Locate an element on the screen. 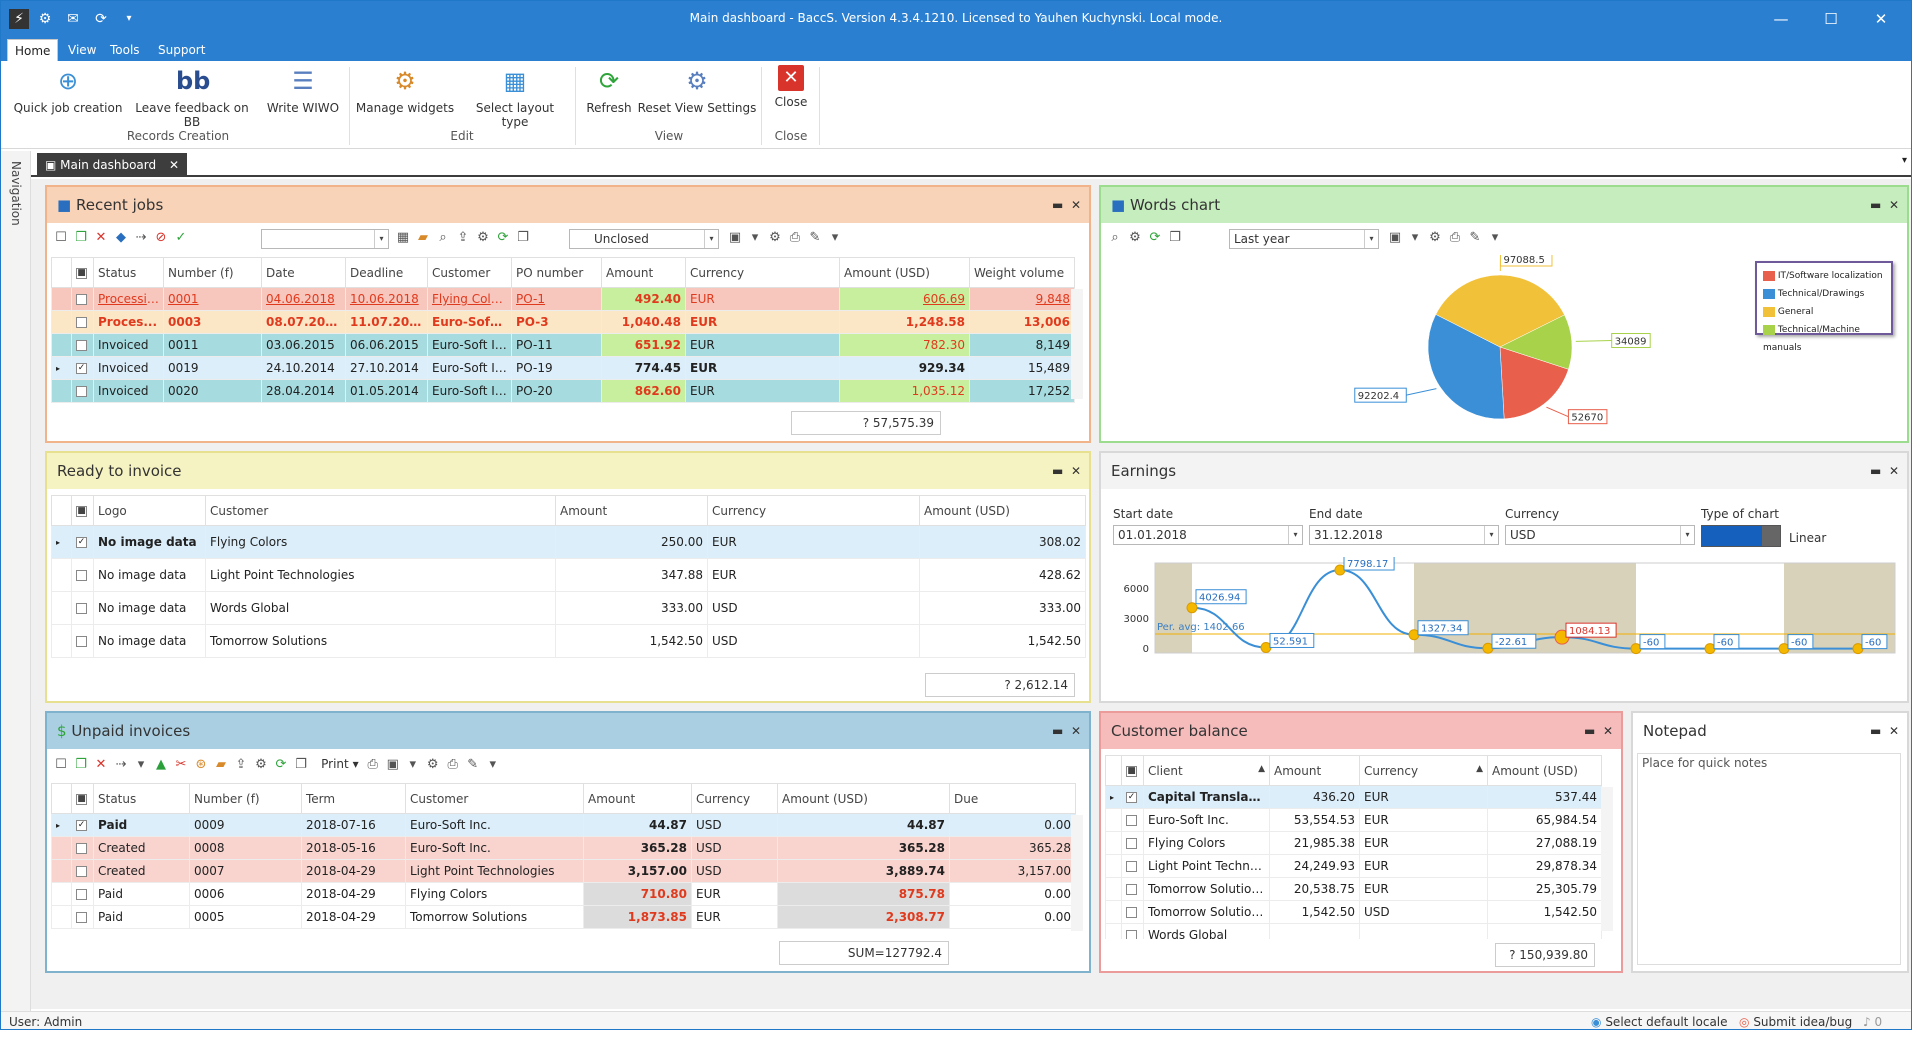 This screenshot has width=1925, height=1038. refresh-grid-icon: ⟳ is located at coordinates (503, 237).